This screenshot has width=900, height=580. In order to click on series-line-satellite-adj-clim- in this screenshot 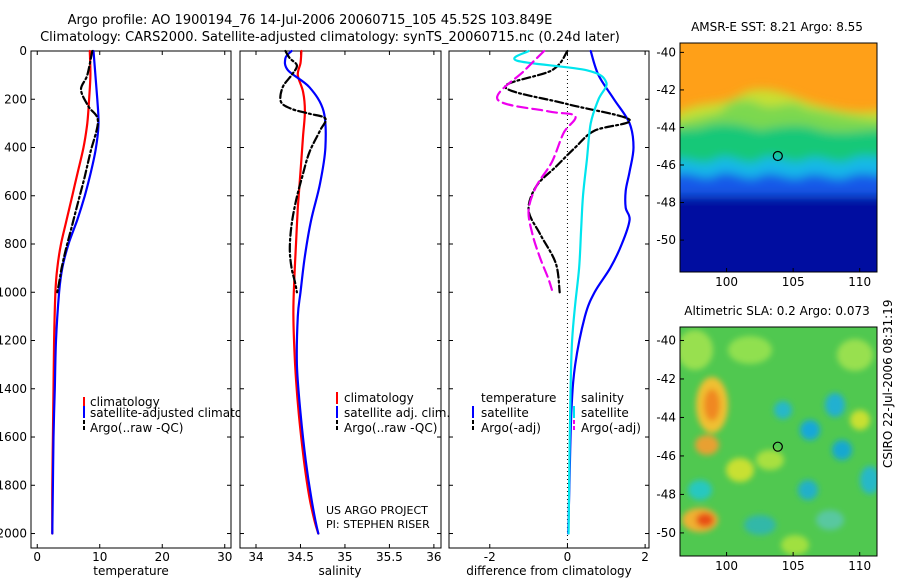, I will do `click(305, 292)`.